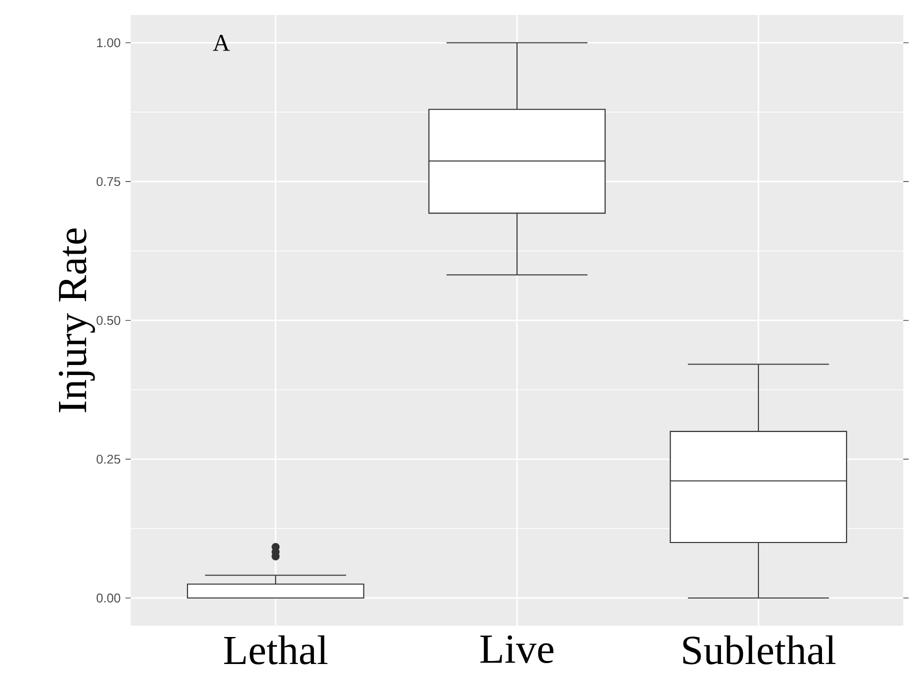 The height and width of the screenshot is (674, 909). What do you see at coordinates (76, 320) in the screenshot?
I see `y-axis-title: Injury Rate` at bounding box center [76, 320].